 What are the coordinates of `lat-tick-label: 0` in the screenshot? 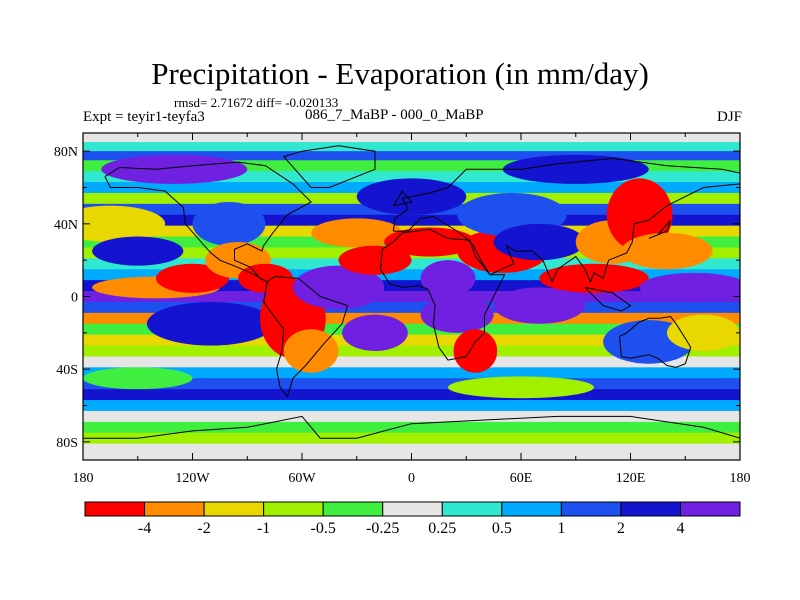 It's located at (74, 298).